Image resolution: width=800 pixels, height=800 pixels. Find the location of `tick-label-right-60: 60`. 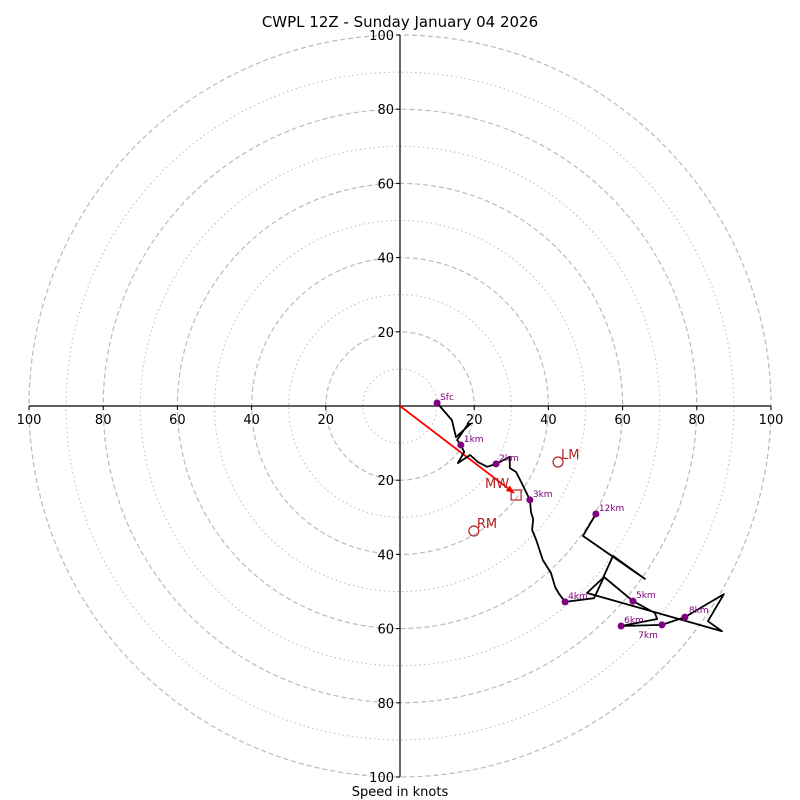

tick-label-right-60: 60 is located at coordinates (622, 420).